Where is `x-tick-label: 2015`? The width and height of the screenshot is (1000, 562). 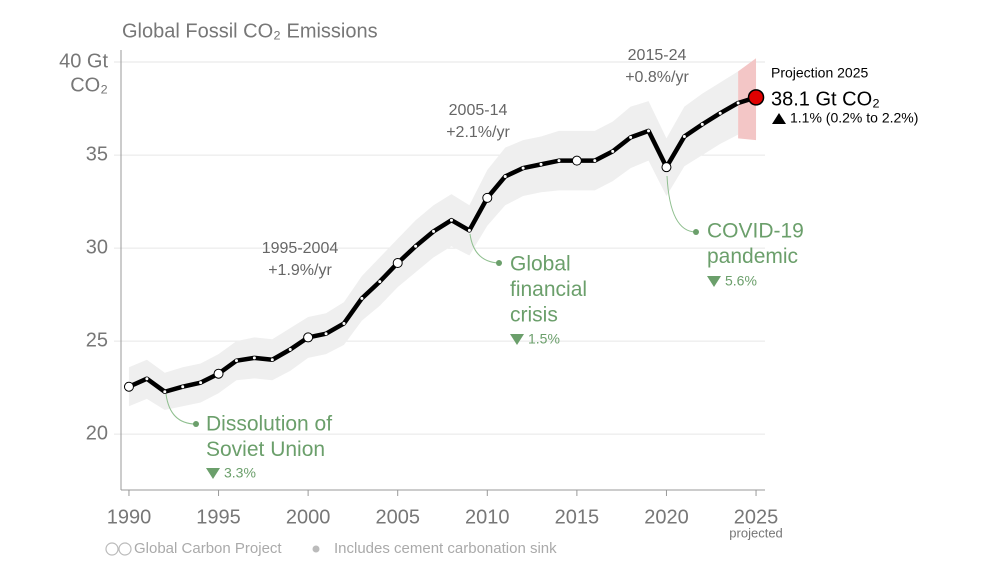
x-tick-label: 2015 is located at coordinates (577, 517).